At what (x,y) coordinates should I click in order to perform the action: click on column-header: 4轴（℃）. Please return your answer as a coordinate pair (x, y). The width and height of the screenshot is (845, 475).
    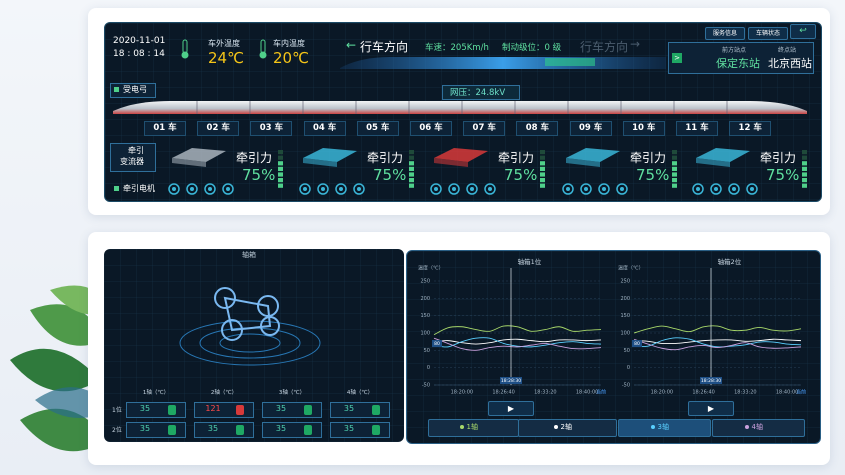
    Looking at the image, I should click on (360, 393).